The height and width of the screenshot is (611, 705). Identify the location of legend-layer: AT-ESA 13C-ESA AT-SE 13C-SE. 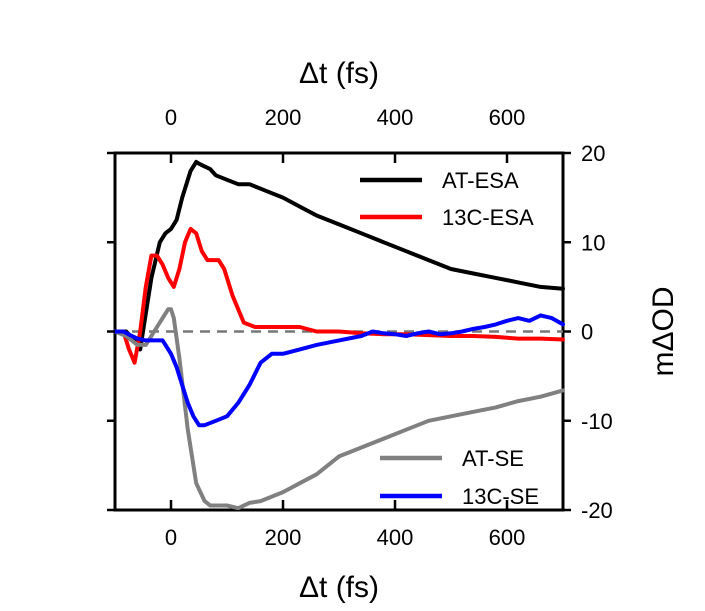
(449, 338).